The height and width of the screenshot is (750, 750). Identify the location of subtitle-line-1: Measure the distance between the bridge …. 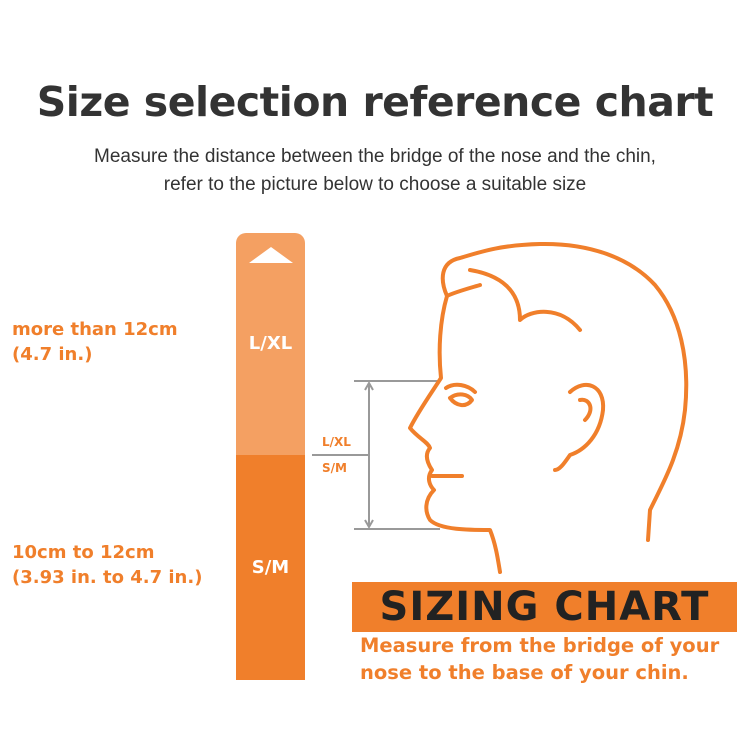
(375, 156).